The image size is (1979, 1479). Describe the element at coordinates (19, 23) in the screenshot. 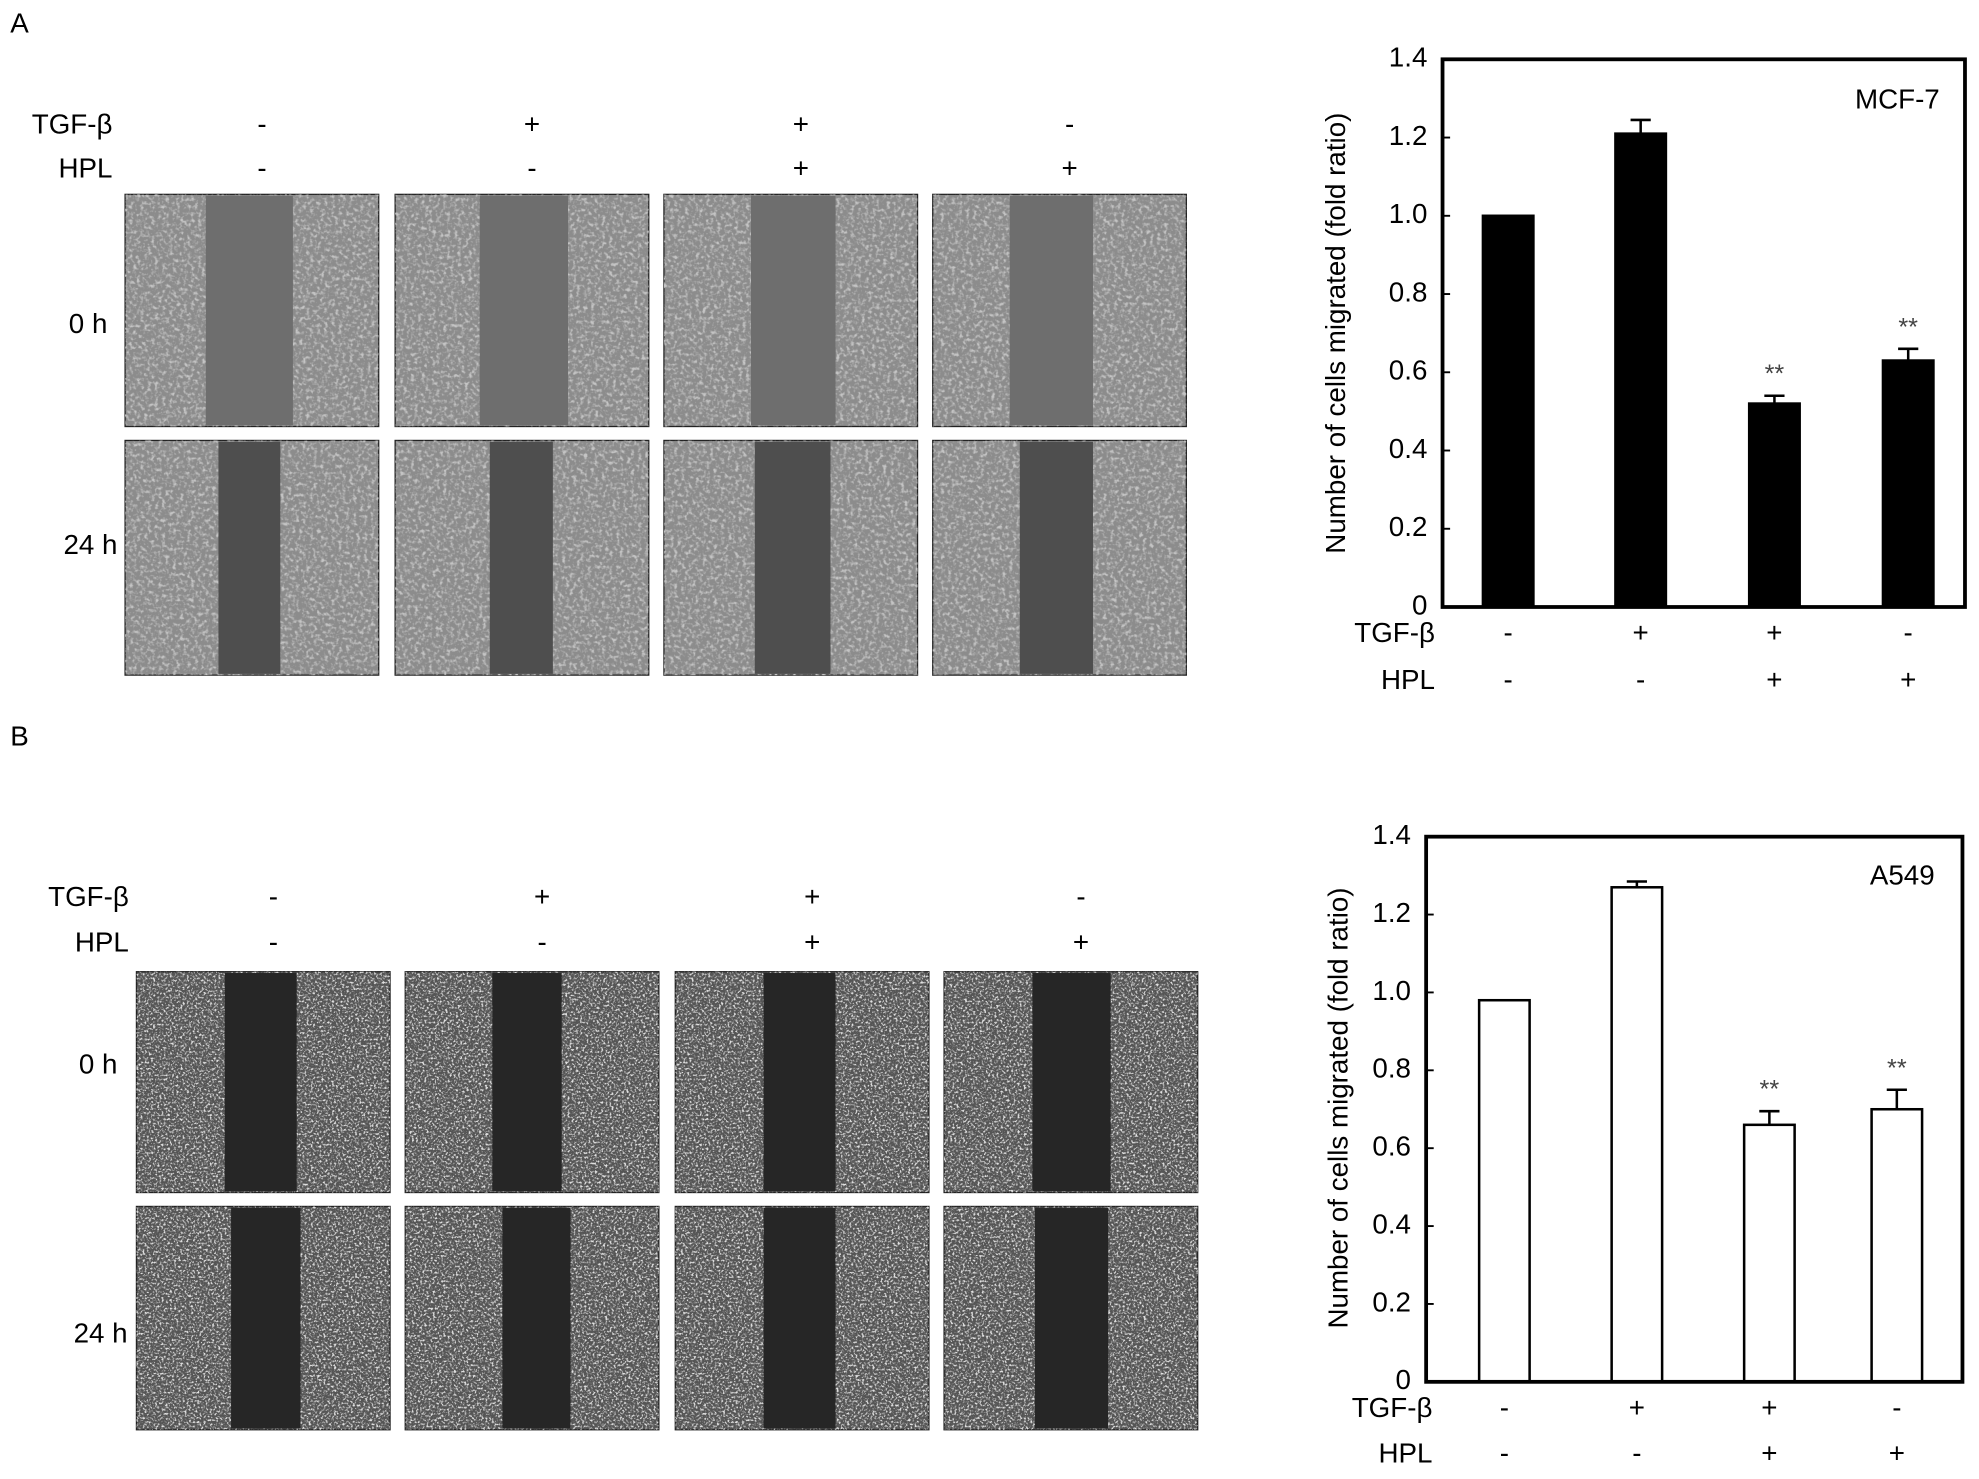

I see `panel-label: A` at that location.